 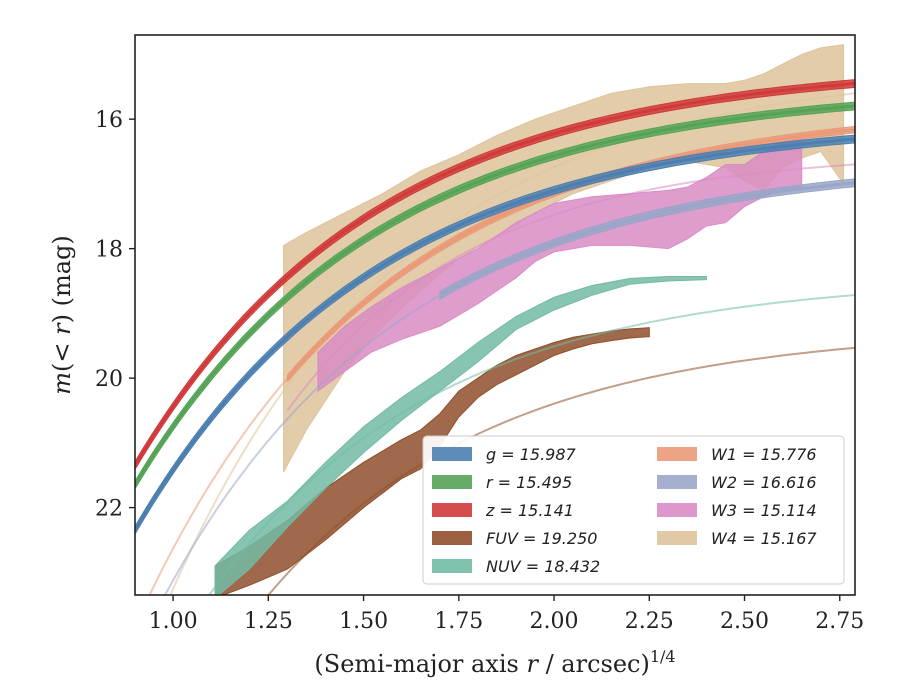 I want to click on y-tick-label: 18, so click(x=109, y=250).